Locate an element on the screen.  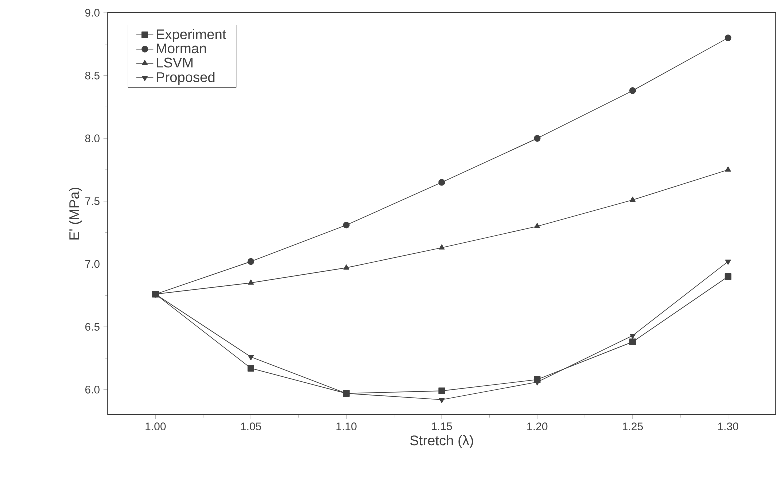
x-tick-label: 1.10 is located at coordinates (346, 426).